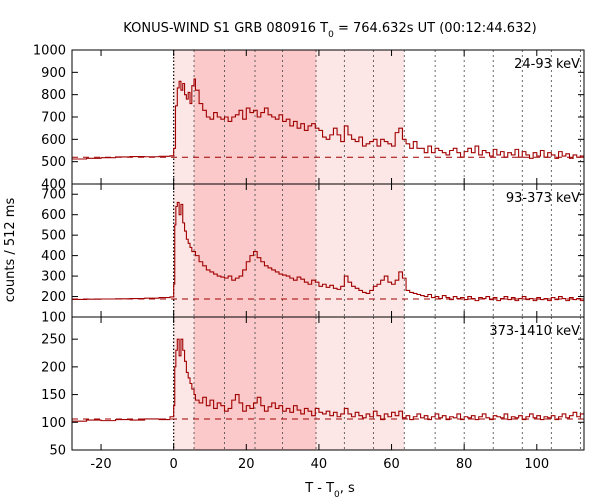 Image resolution: width=600 pixels, height=500 pixels. What do you see at coordinates (53, 395) in the screenshot?
I see `y-tick-label: 150` at bounding box center [53, 395].